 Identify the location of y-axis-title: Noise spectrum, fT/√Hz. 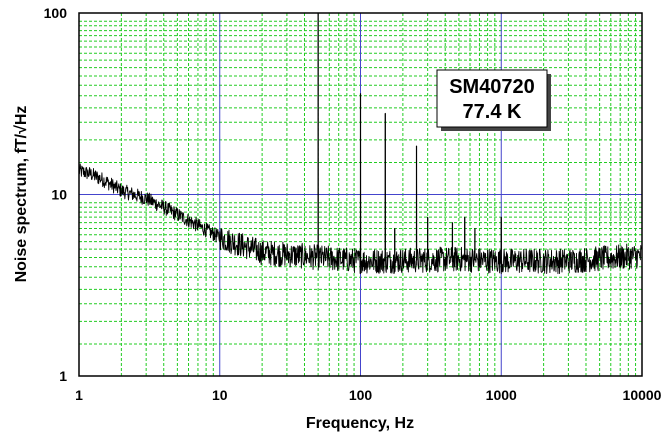
(21, 194).